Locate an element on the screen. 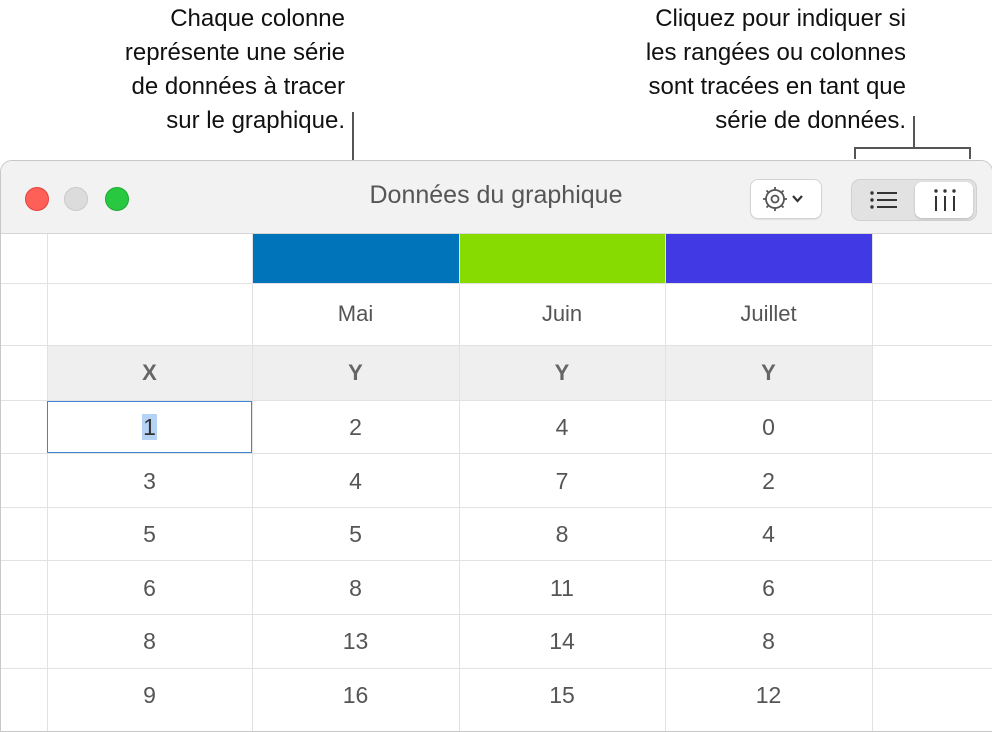  action-menu-button is located at coordinates (786, 199).